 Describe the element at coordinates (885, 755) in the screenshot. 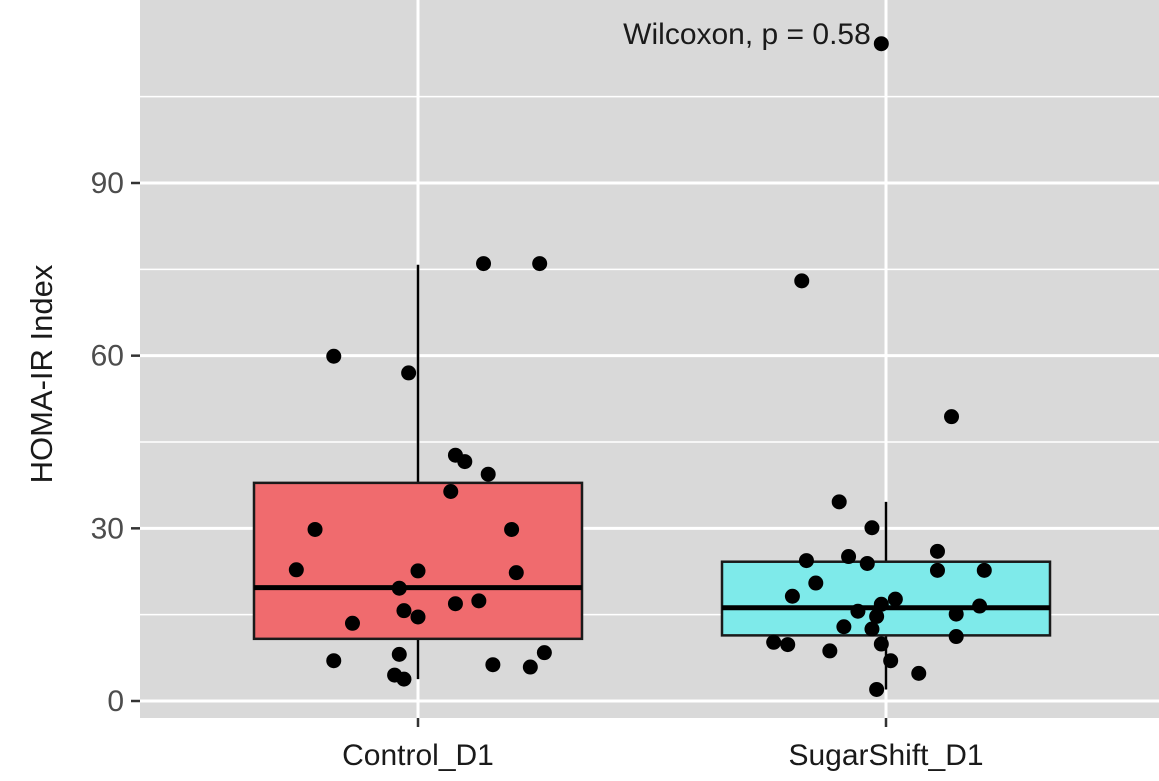

I see `x-tick-label: SugarShift_D1` at that location.